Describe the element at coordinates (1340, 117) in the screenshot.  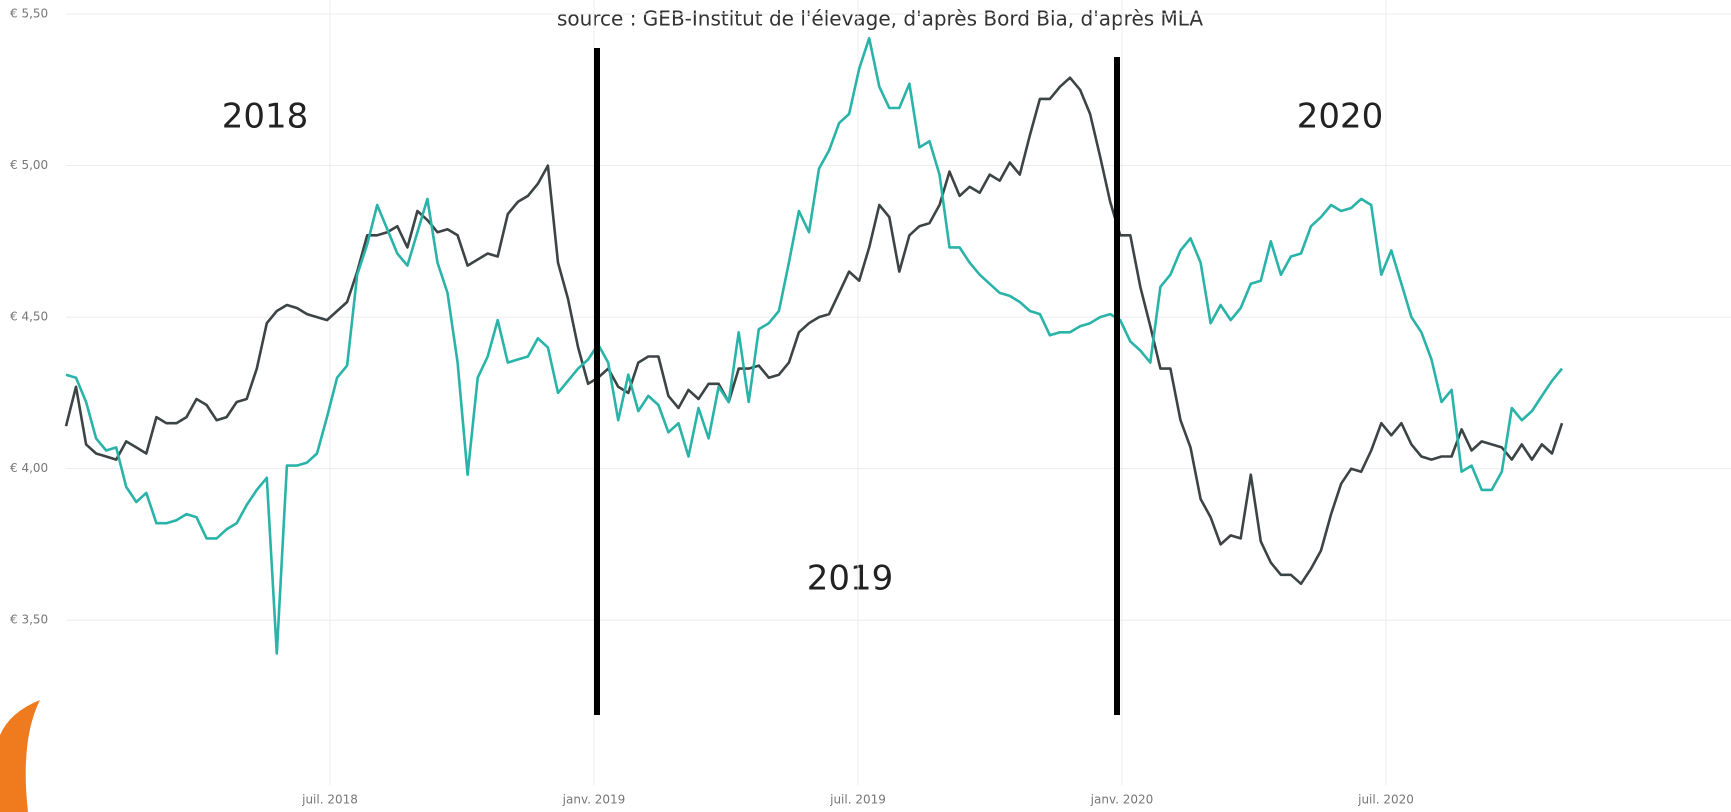
I see `annotation: 2020` at that location.